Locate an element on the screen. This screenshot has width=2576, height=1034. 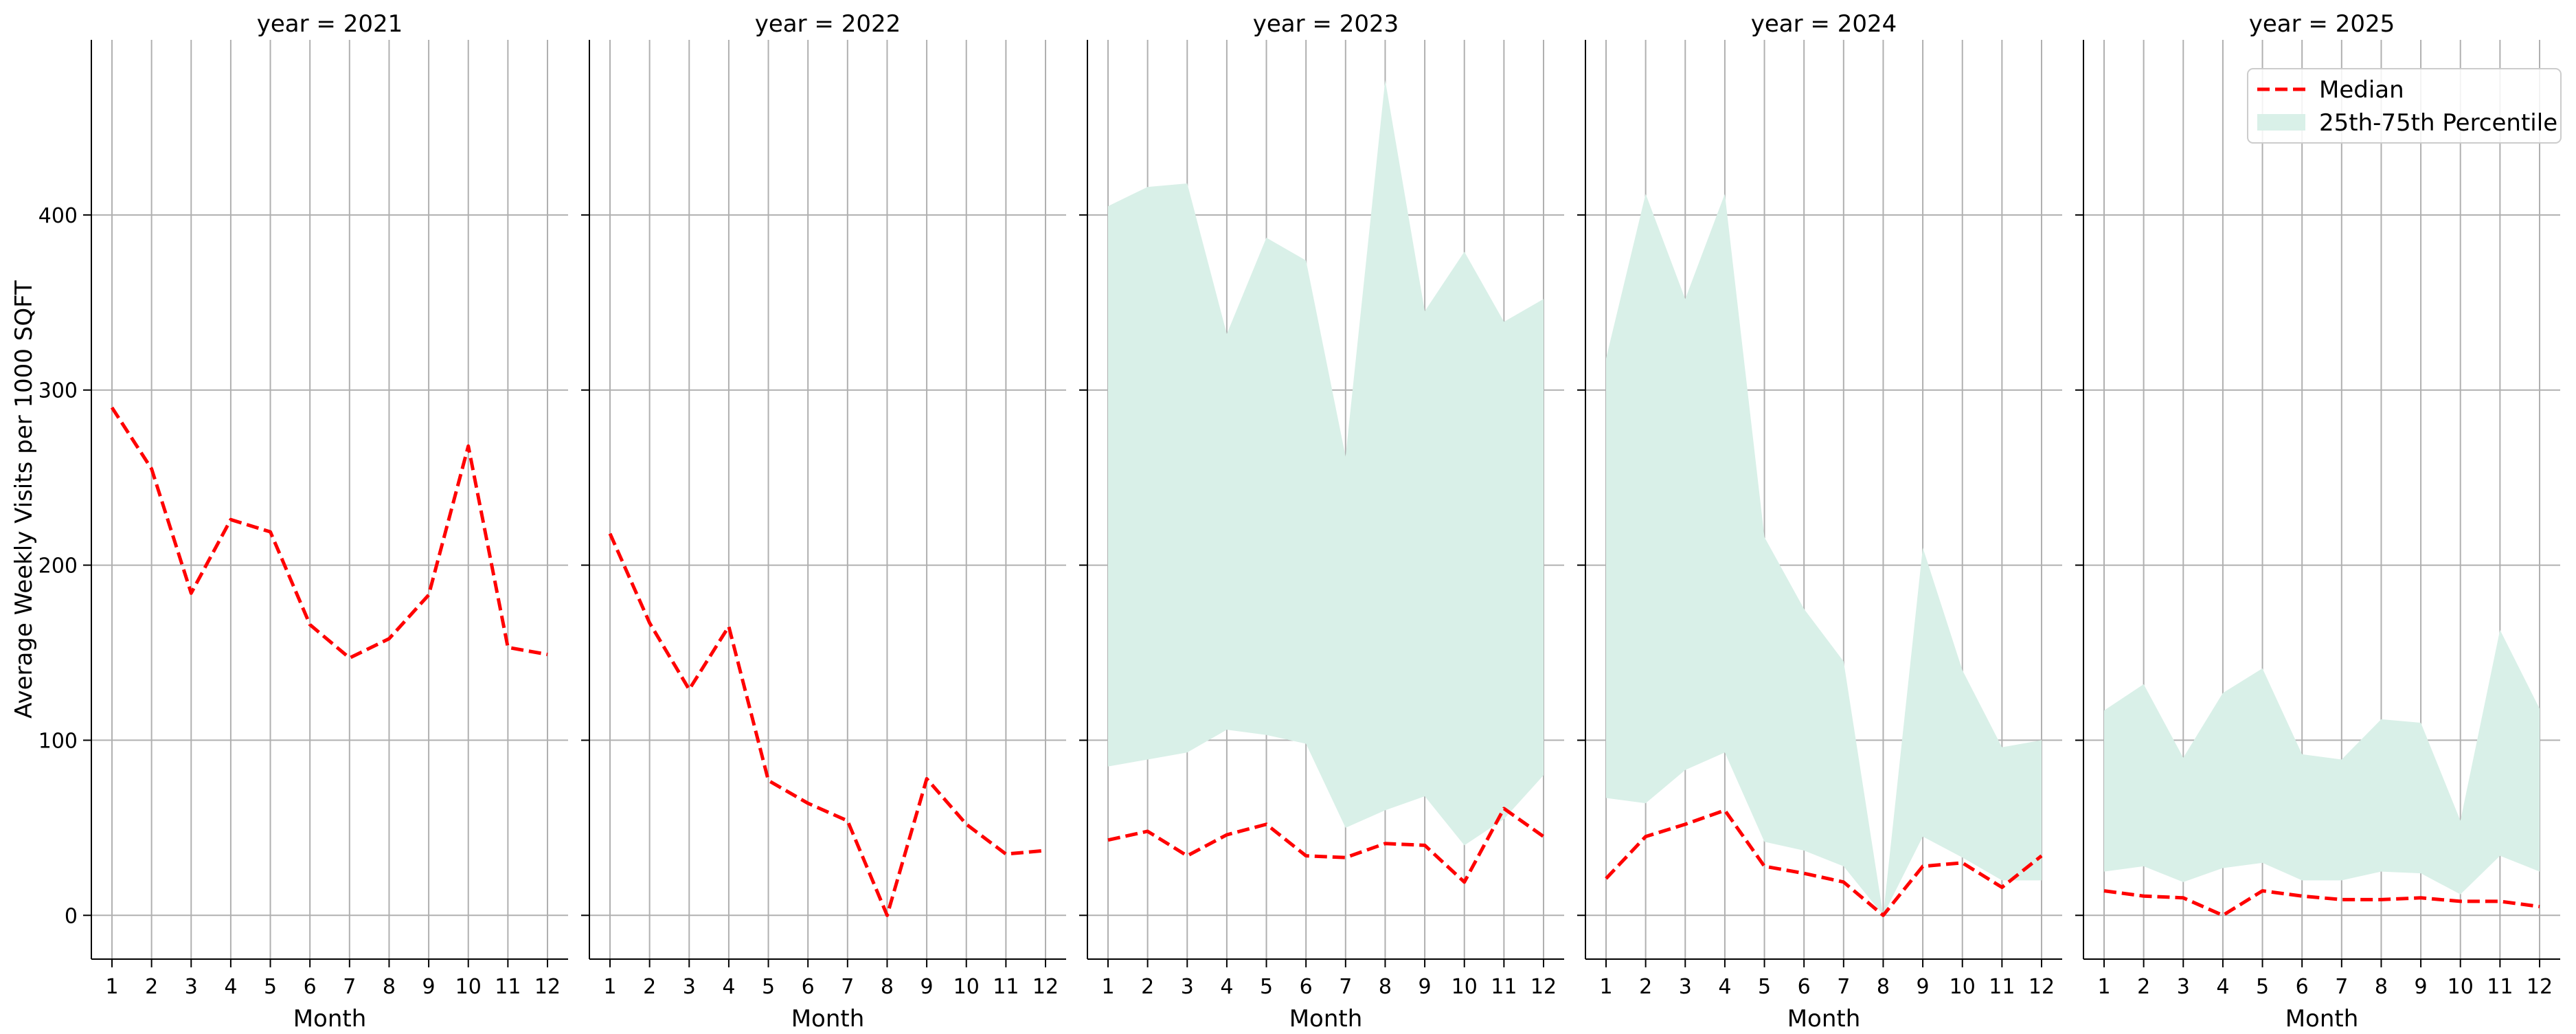
panel-title: year = 2024 is located at coordinates (1824, 24).